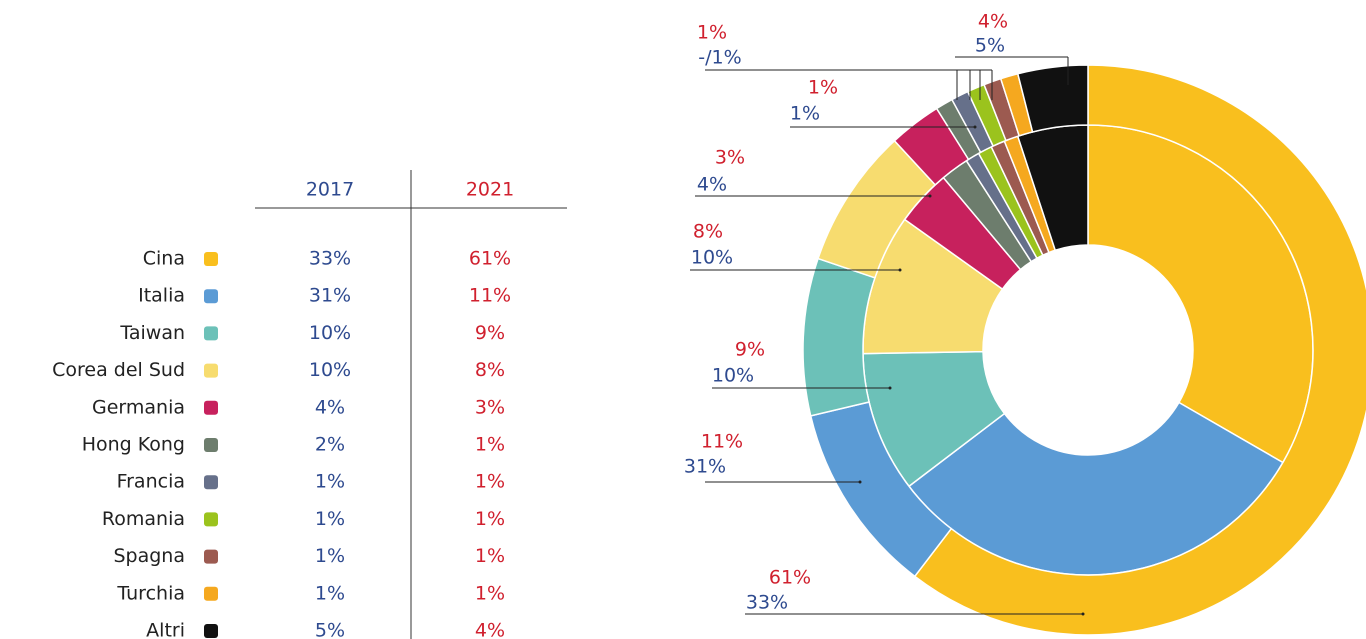  What do you see at coordinates (712, 185) in the screenshot?
I see `callout-2017: 4%` at bounding box center [712, 185].